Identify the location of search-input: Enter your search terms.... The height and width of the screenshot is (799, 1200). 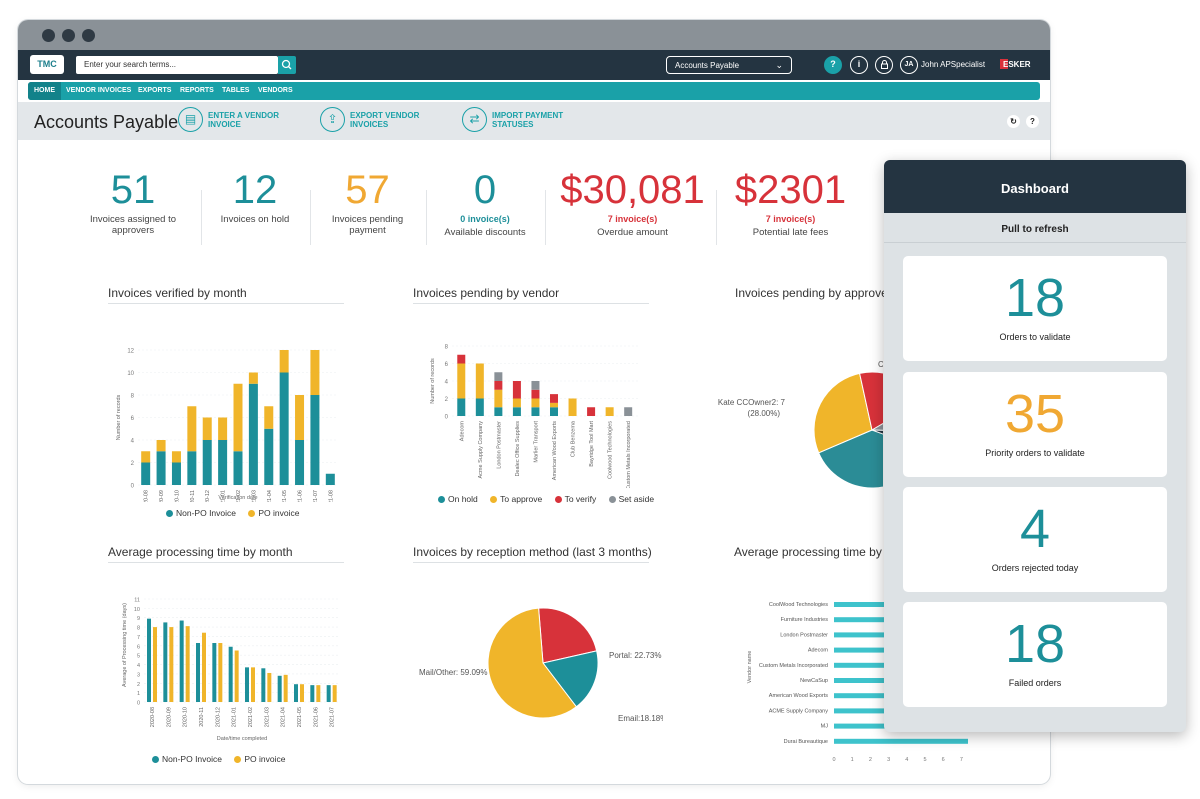
(177, 65).